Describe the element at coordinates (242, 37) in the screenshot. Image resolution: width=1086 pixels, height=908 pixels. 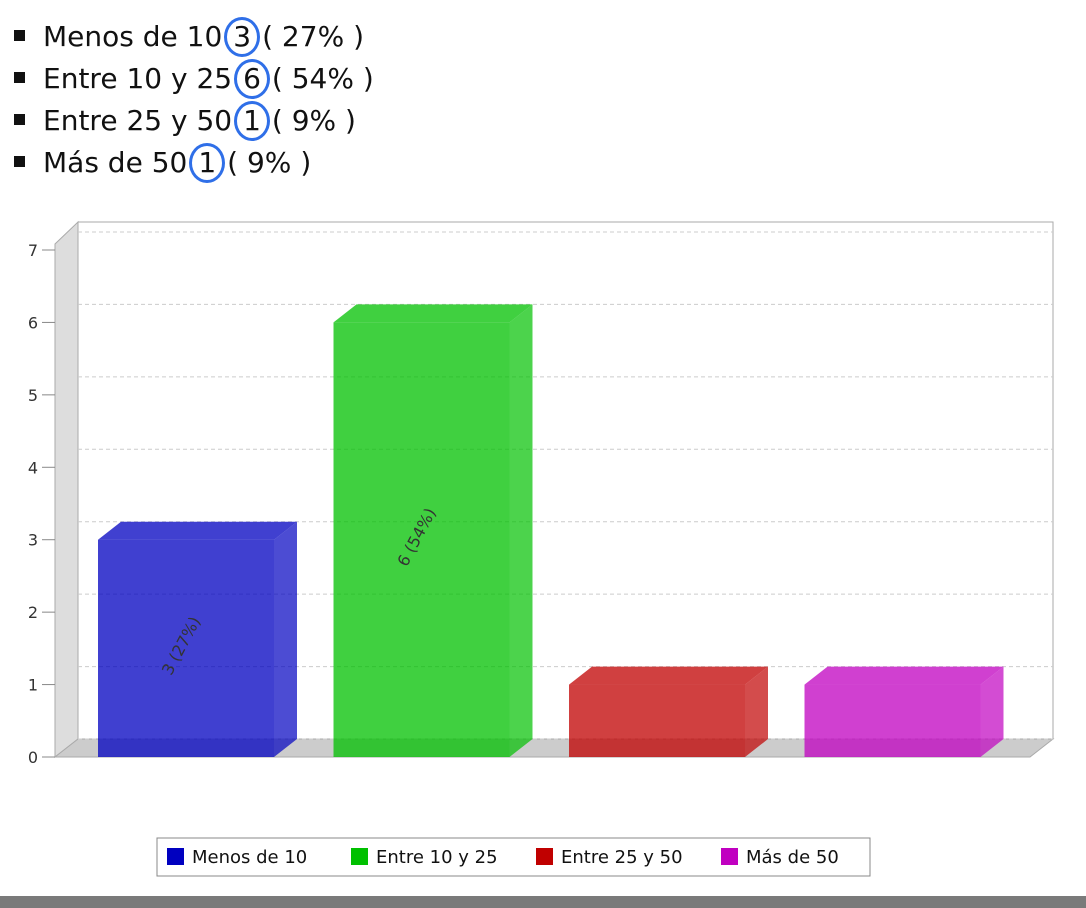
I see `item-count: 3` at that location.